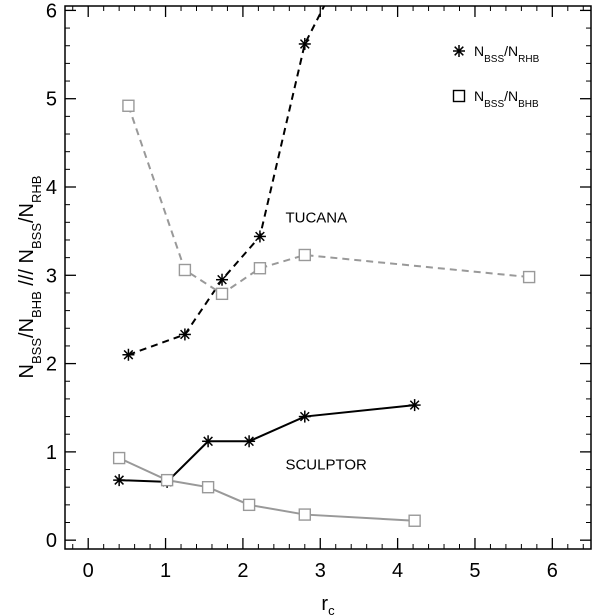 Image resolution: width=602 pixels, height=616 pixels. I want to click on legend-marker-asterisk, so click(459, 51).